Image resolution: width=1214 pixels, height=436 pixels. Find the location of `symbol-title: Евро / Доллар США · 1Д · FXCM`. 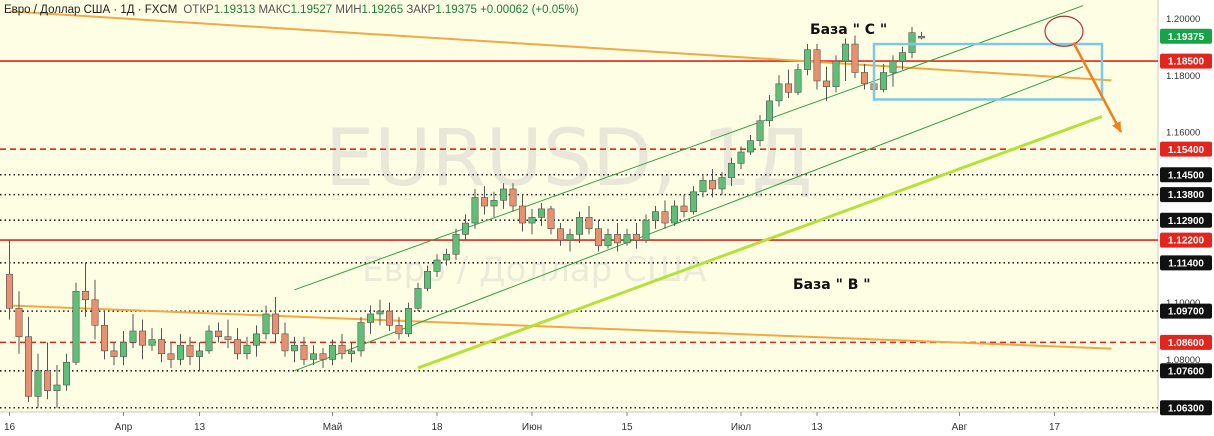

symbol-title: Евро / Доллар США · 1Д · FXCM is located at coordinates (91, 10).